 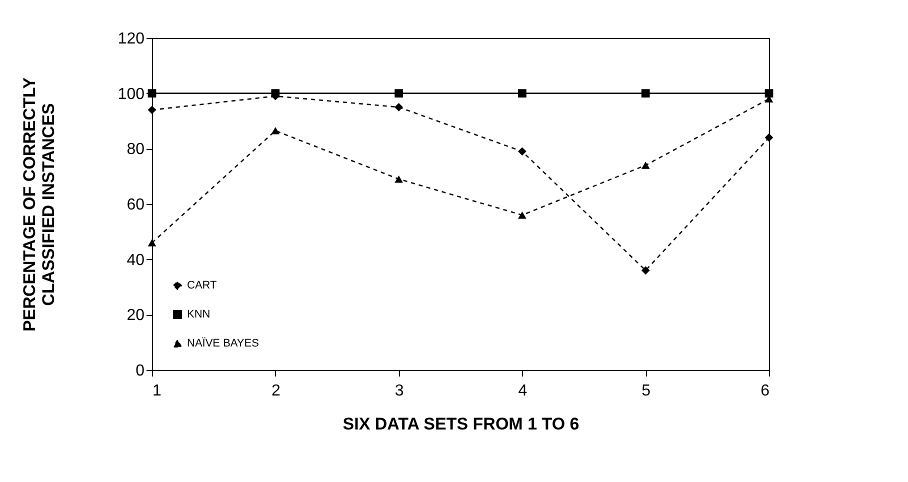 I want to click on legend-label: NAÏVE BAYES, so click(x=223, y=343).